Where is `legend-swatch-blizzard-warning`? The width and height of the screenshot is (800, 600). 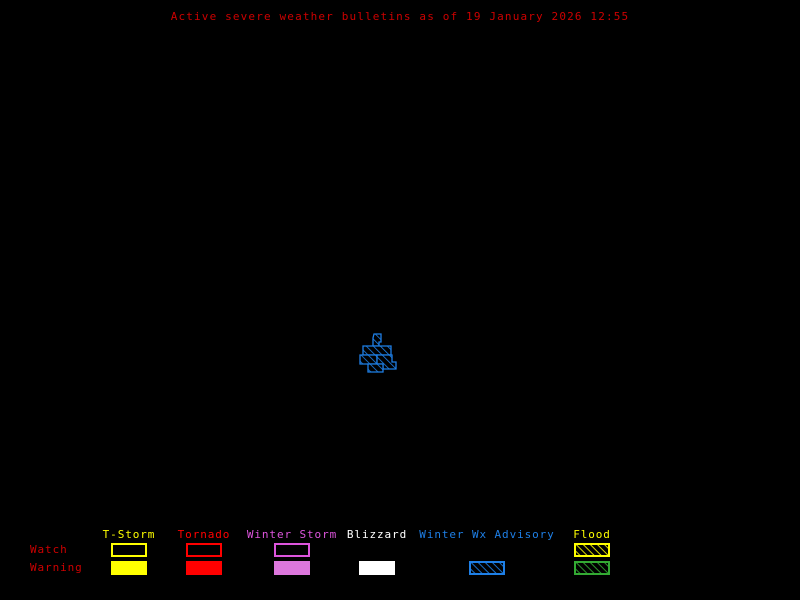
legend-swatch-blizzard-warning is located at coordinates (377, 568).